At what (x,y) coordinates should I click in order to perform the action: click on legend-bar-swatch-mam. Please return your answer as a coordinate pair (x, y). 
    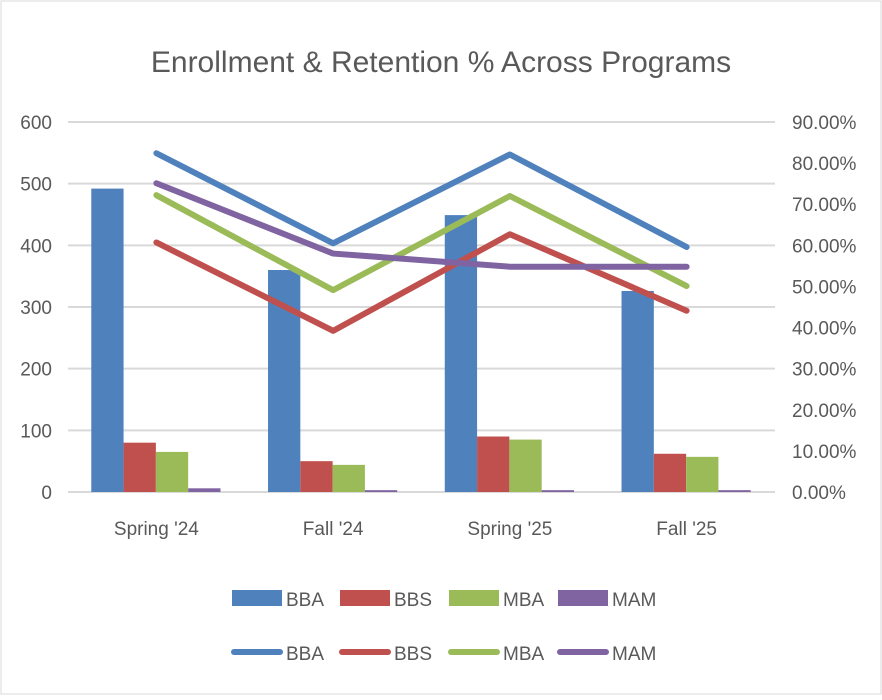
    Looking at the image, I should click on (583, 598).